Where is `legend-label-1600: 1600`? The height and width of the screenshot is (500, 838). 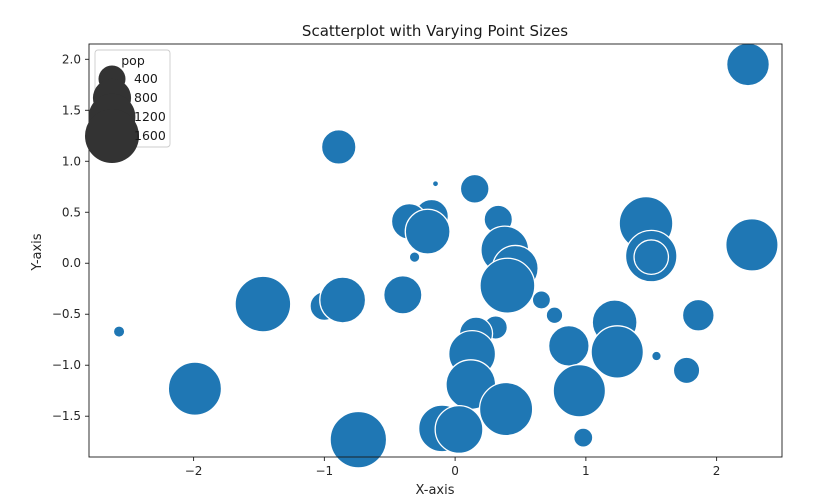 legend-label-1600: 1600 is located at coordinates (150, 135).